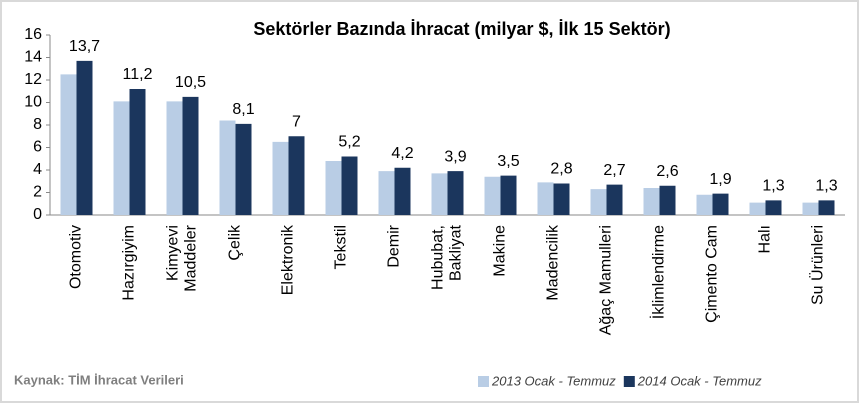 The height and width of the screenshot is (403, 859). What do you see at coordinates (614, 170) in the screenshot?
I see `data-label: 2,7` at bounding box center [614, 170].